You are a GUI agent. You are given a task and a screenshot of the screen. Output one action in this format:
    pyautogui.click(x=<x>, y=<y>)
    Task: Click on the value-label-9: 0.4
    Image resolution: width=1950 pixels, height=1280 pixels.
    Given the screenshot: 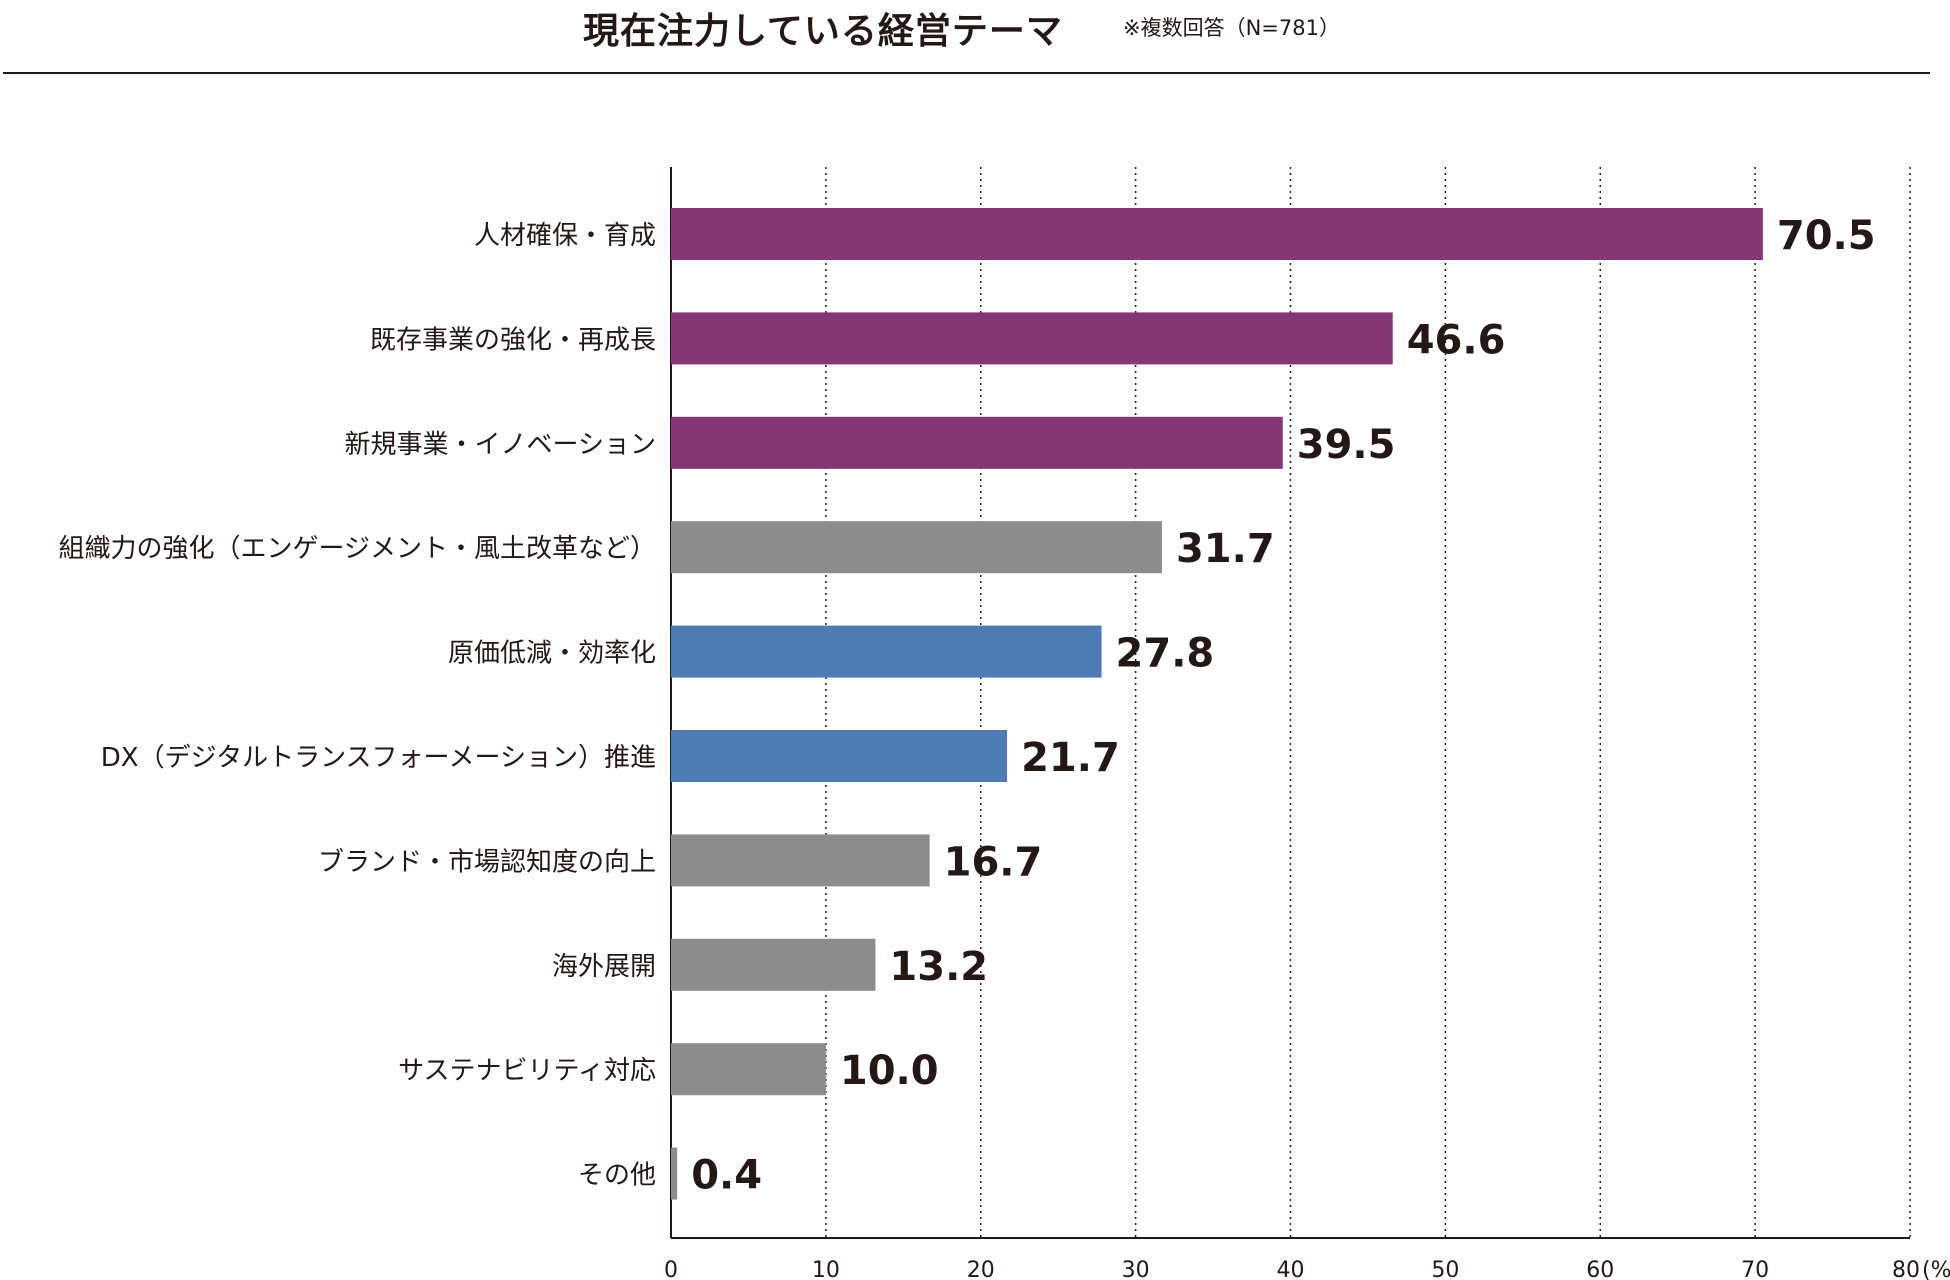 What is the action you would take?
    pyautogui.click(x=726, y=1176)
    